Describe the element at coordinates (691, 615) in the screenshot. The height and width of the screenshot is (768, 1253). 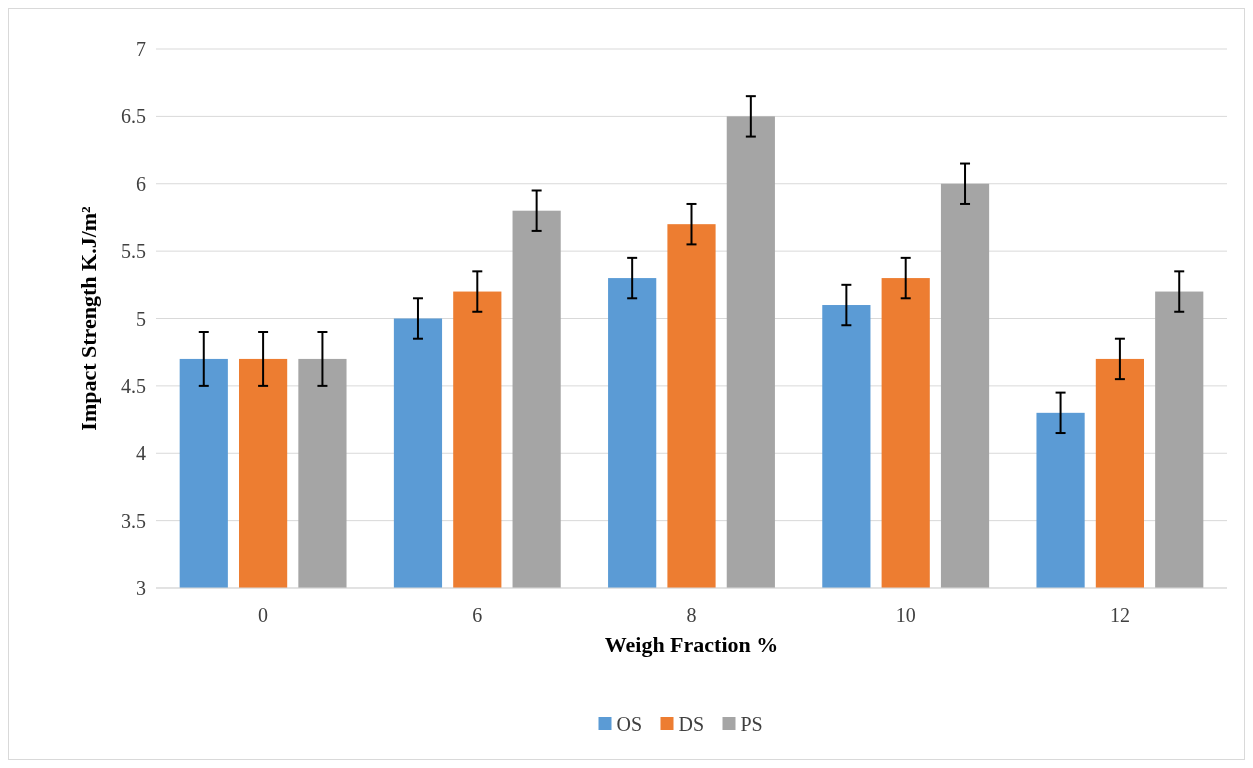
I see `x-tick-label: 8` at that location.